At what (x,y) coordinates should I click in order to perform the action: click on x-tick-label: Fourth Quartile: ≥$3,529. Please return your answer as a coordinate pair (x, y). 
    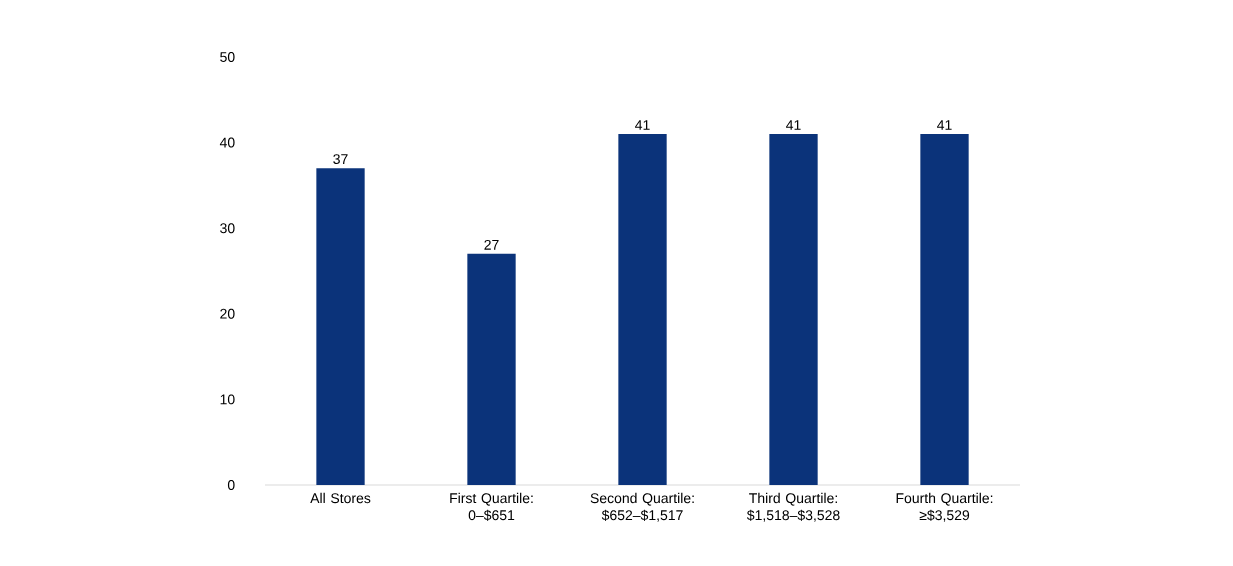
    Looking at the image, I should click on (944, 507).